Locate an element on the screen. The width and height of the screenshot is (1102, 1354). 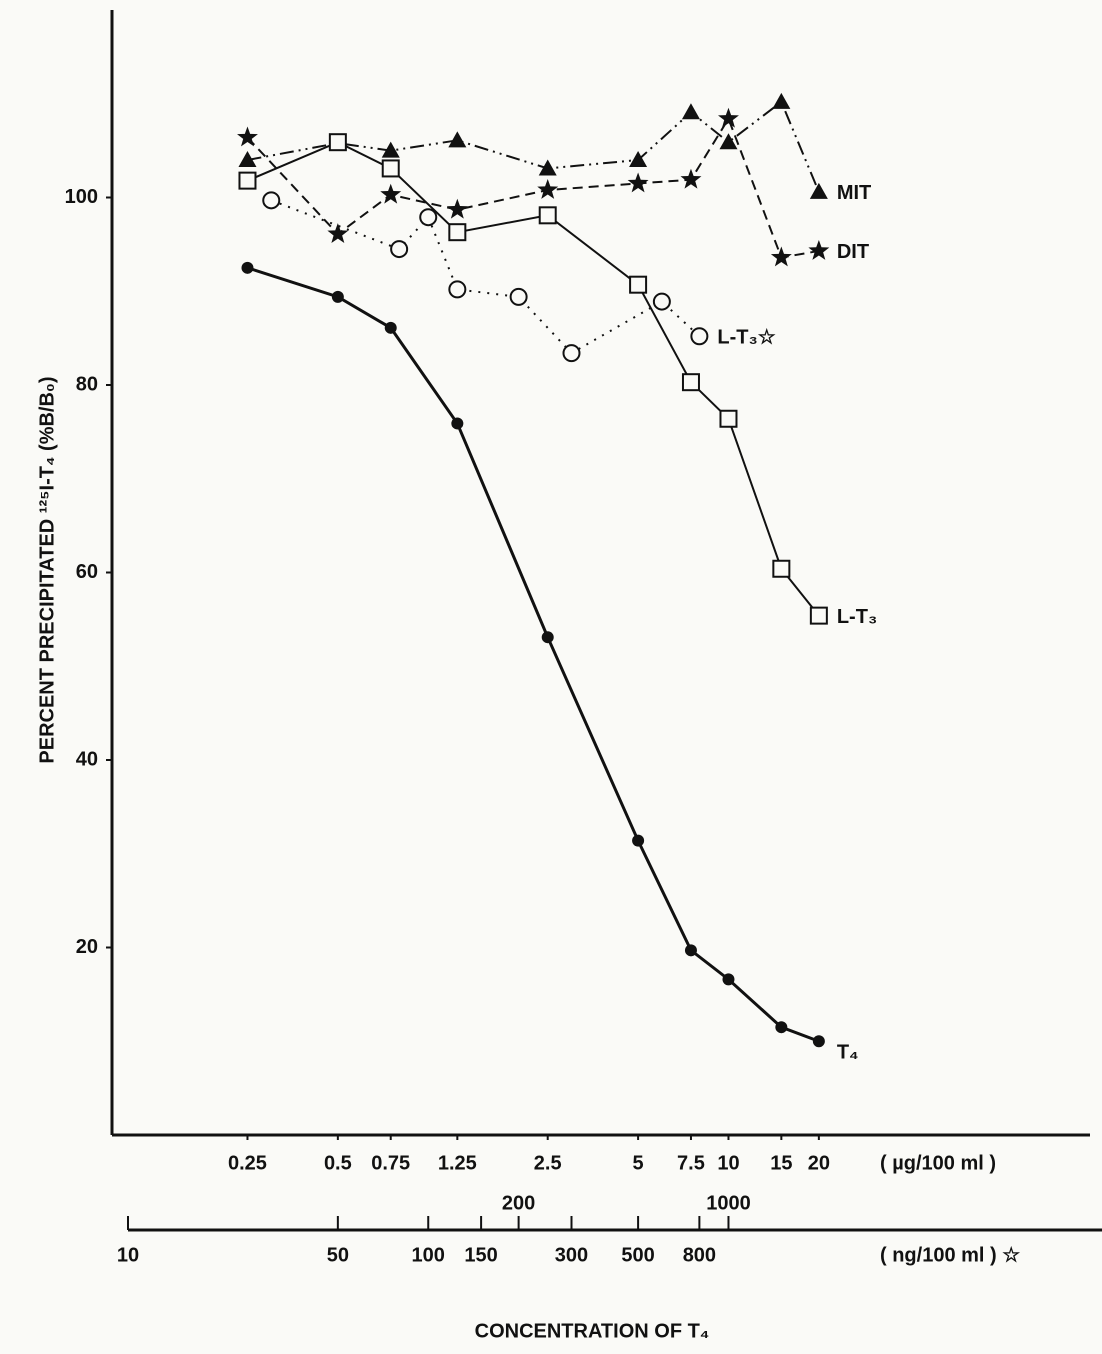
x2-tick-label: 50 is located at coordinates (338, 1255).